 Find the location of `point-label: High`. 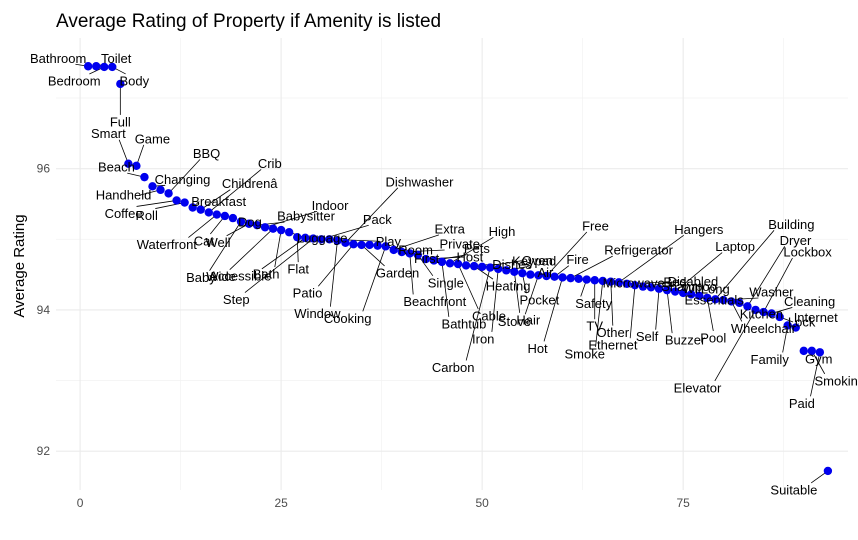

point-label: High is located at coordinates (502, 231).